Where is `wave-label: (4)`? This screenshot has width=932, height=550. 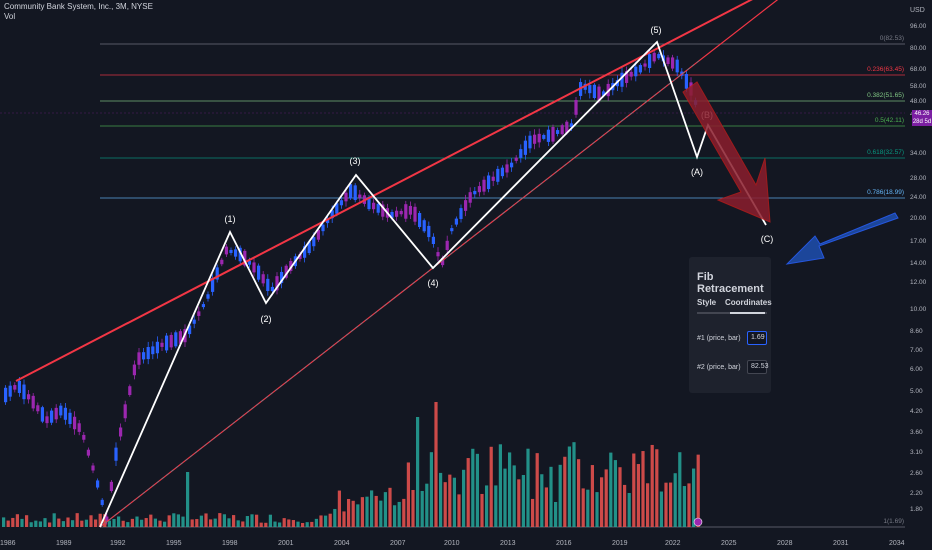
wave-label: (4) is located at coordinates (433, 283).